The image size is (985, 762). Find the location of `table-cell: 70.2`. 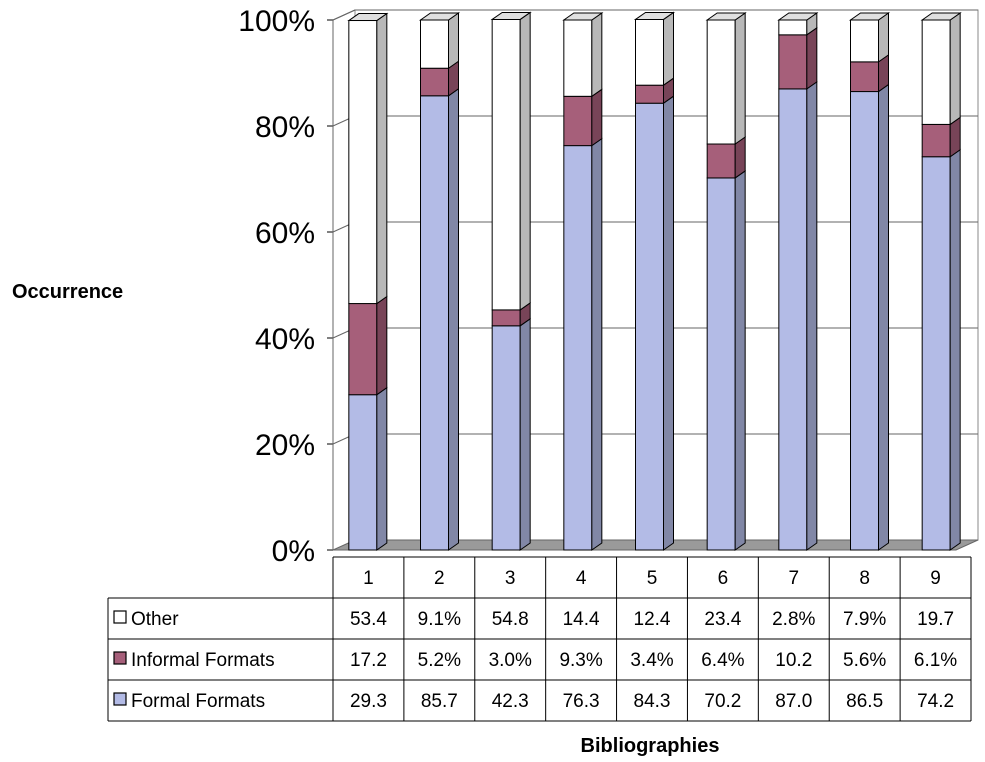

table-cell: 70.2 is located at coordinates (722, 701).